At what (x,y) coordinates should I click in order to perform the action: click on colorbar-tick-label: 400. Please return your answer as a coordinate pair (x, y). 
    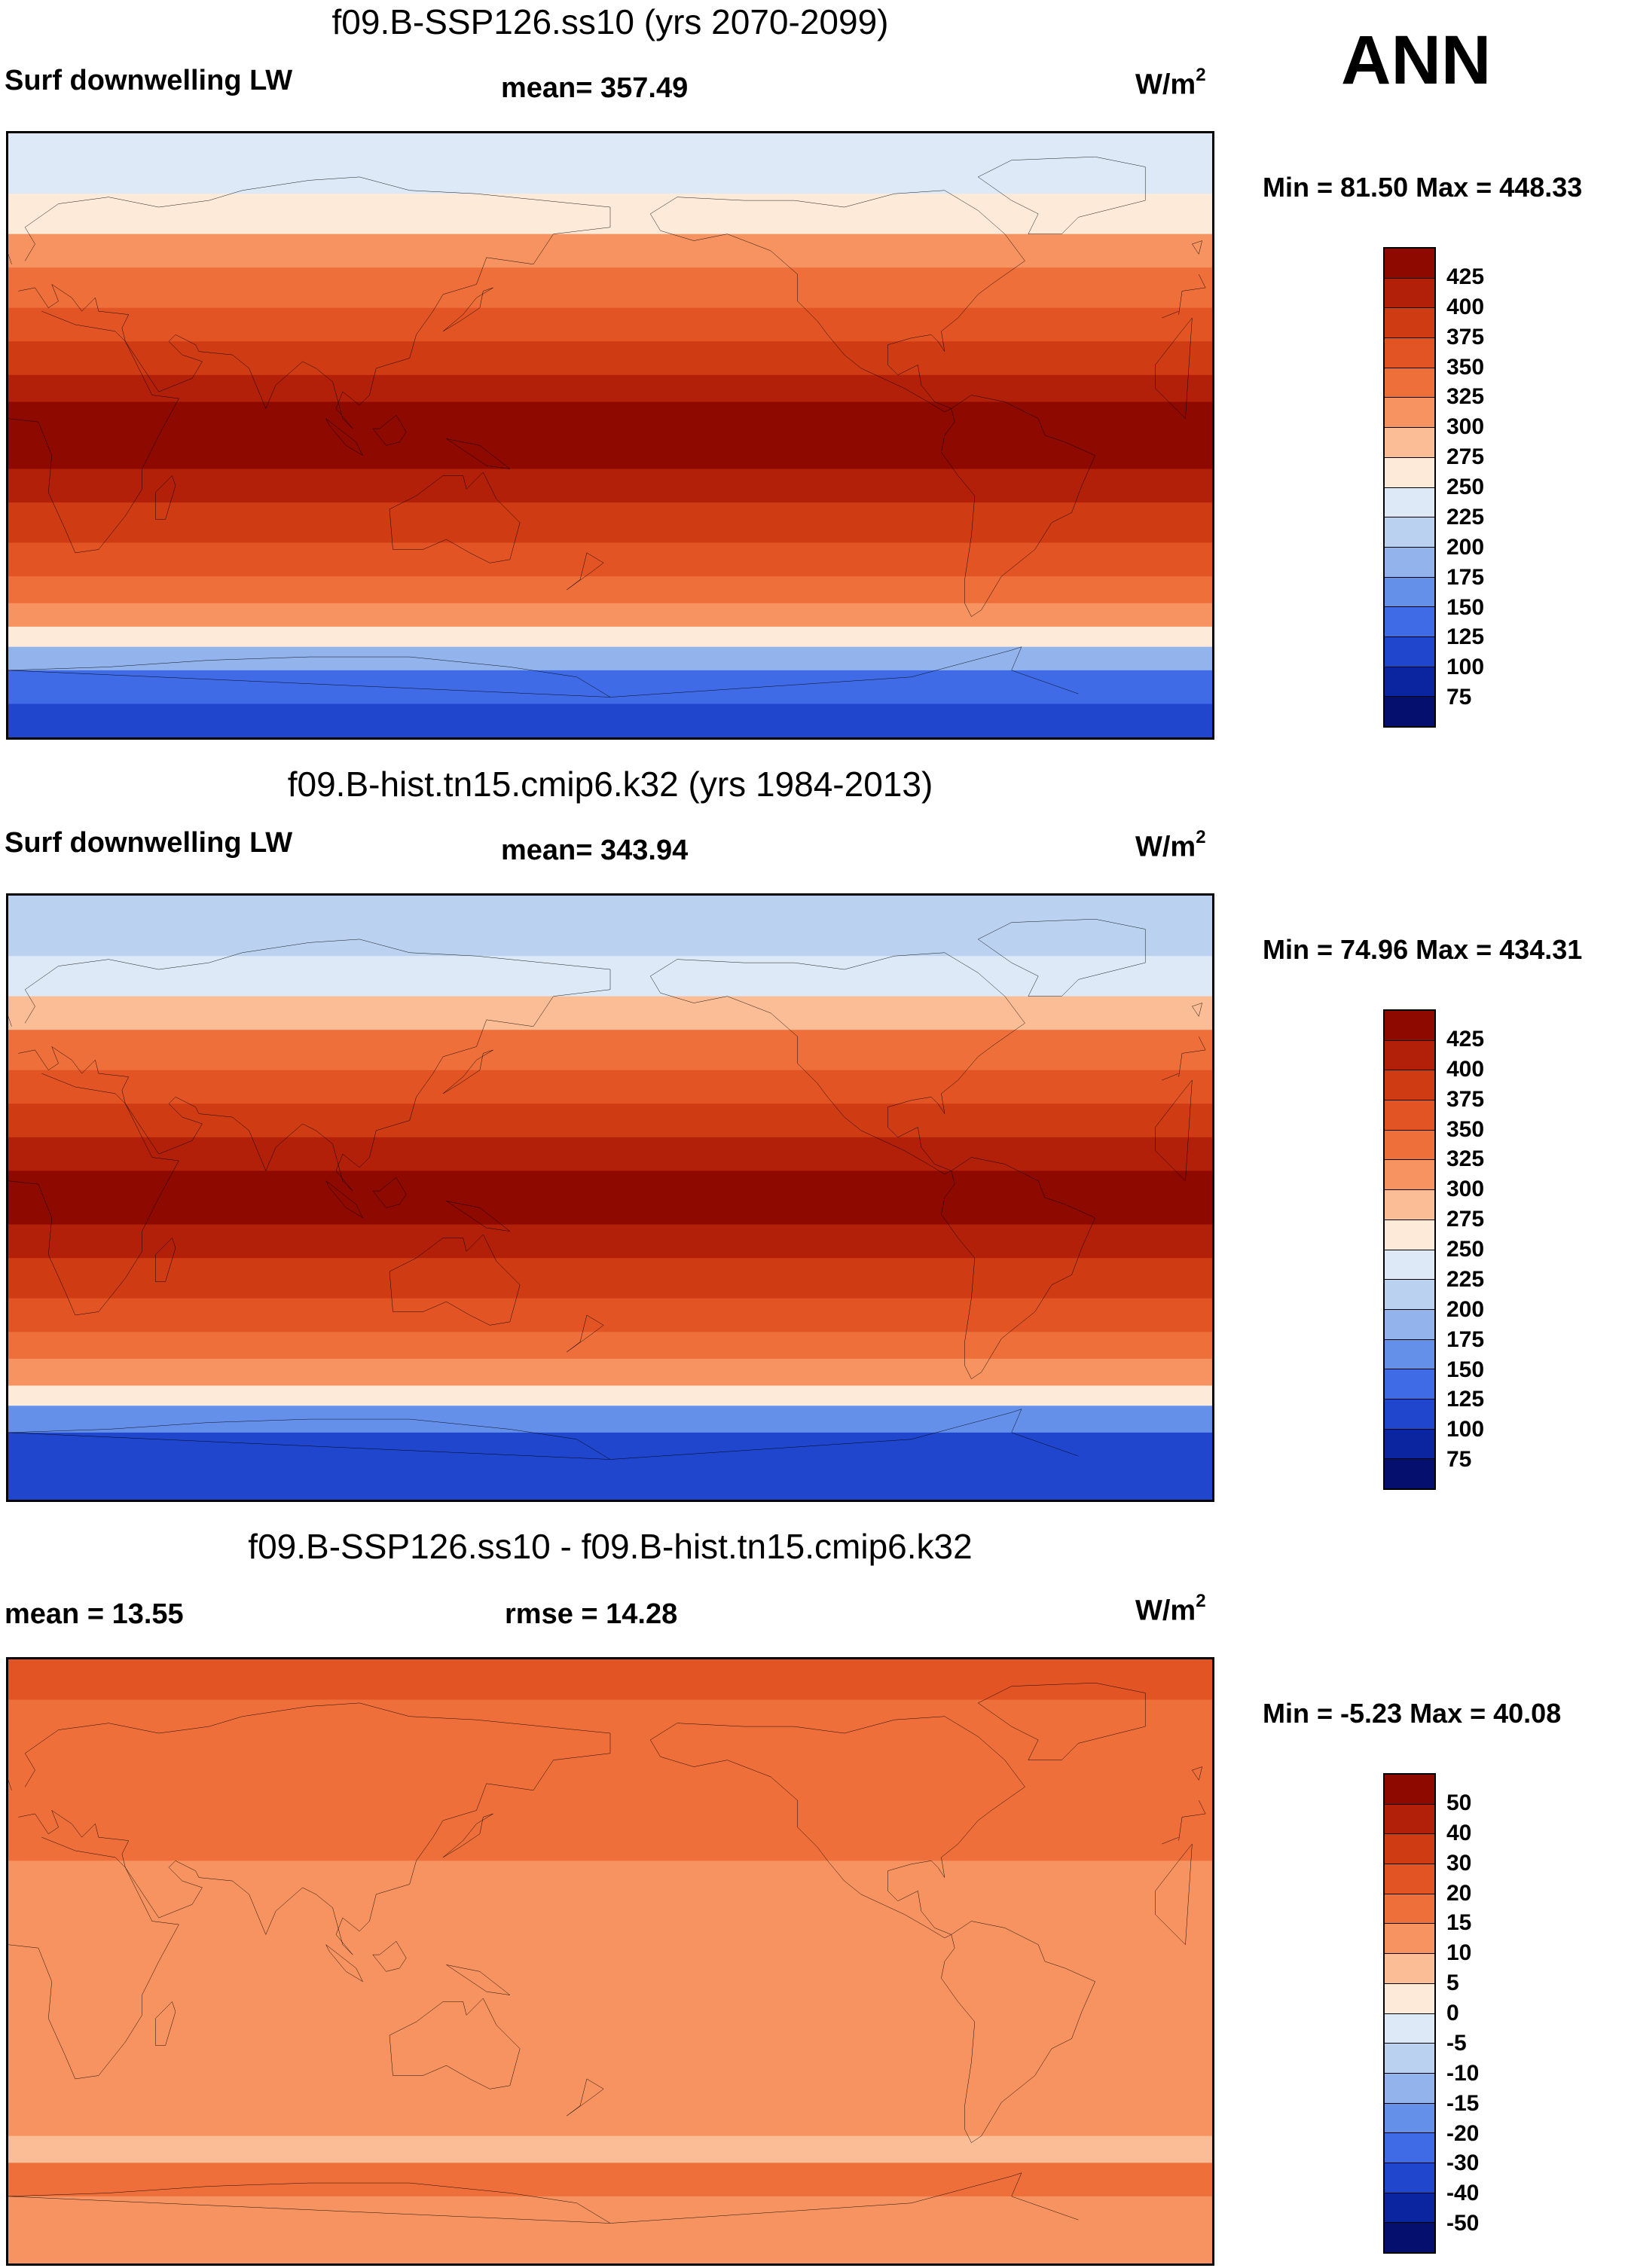
    Looking at the image, I should click on (1465, 307).